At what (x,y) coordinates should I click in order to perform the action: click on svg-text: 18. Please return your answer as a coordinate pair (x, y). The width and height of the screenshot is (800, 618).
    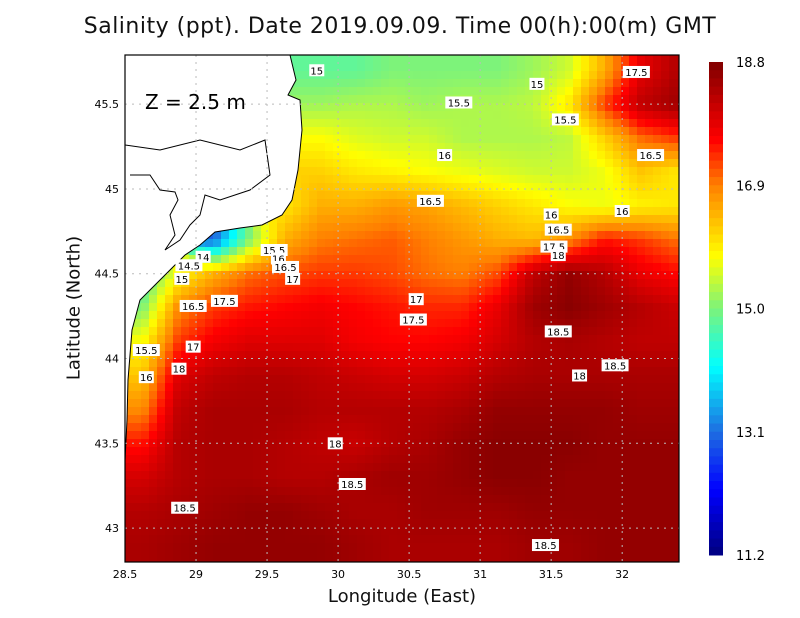
    Looking at the image, I should click on (335, 444).